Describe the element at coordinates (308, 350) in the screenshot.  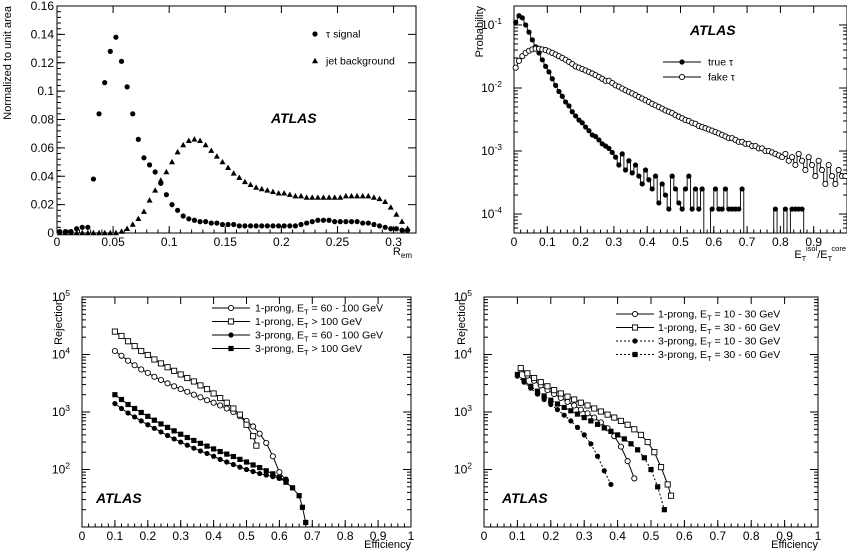
I see `legend-label: 3-prong, ET > 100 GeV` at that location.